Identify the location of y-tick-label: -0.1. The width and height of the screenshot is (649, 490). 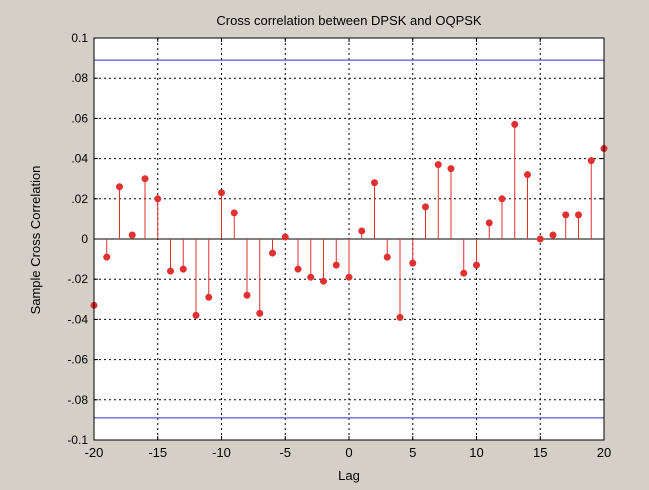
(77, 440).